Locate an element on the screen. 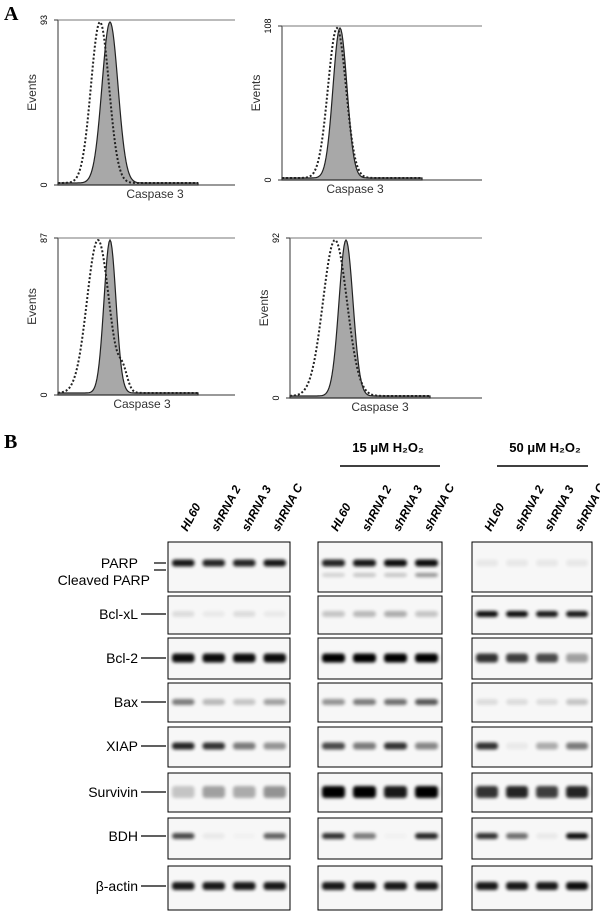 The height and width of the screenshot is (916, 600). row-label: Bax is located at coordinates (126, 702).